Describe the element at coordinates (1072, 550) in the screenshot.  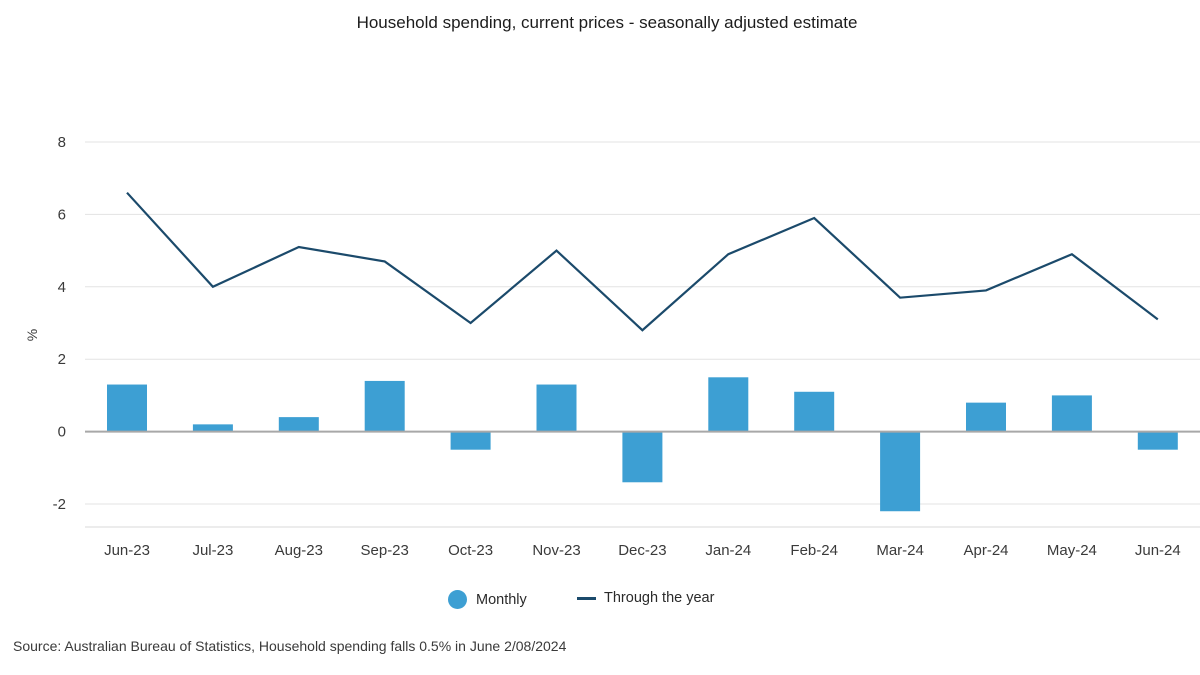
I see `x-tick-label: May-24` at that location.